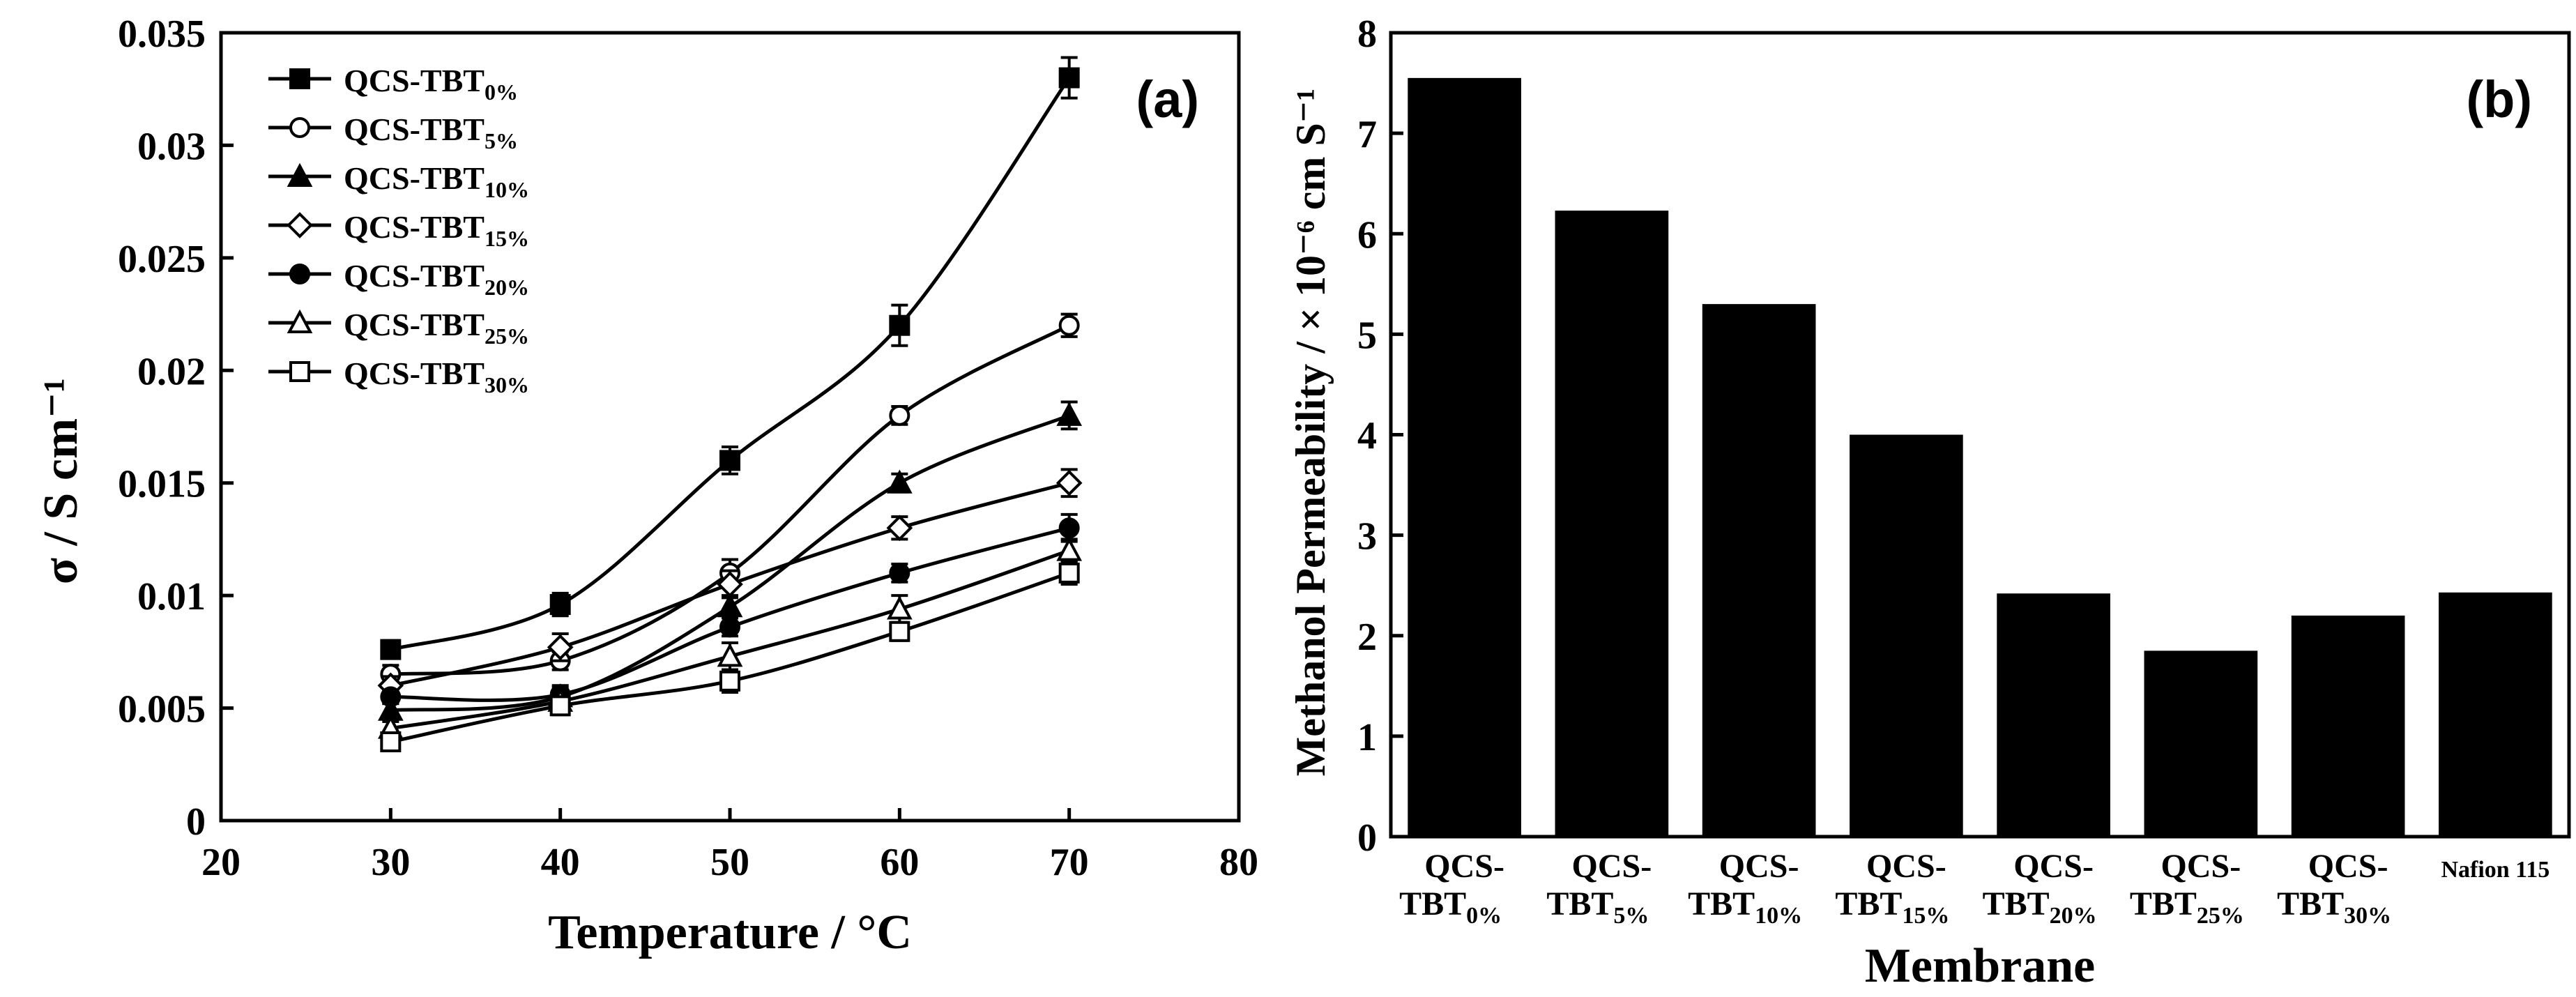 Image resolution: width=2576 pixels, height=997 pixels. Describe the element at coordinates (1367, 838) in the screenshot. I see `panel-b-y-tick-label: 0` at that location.